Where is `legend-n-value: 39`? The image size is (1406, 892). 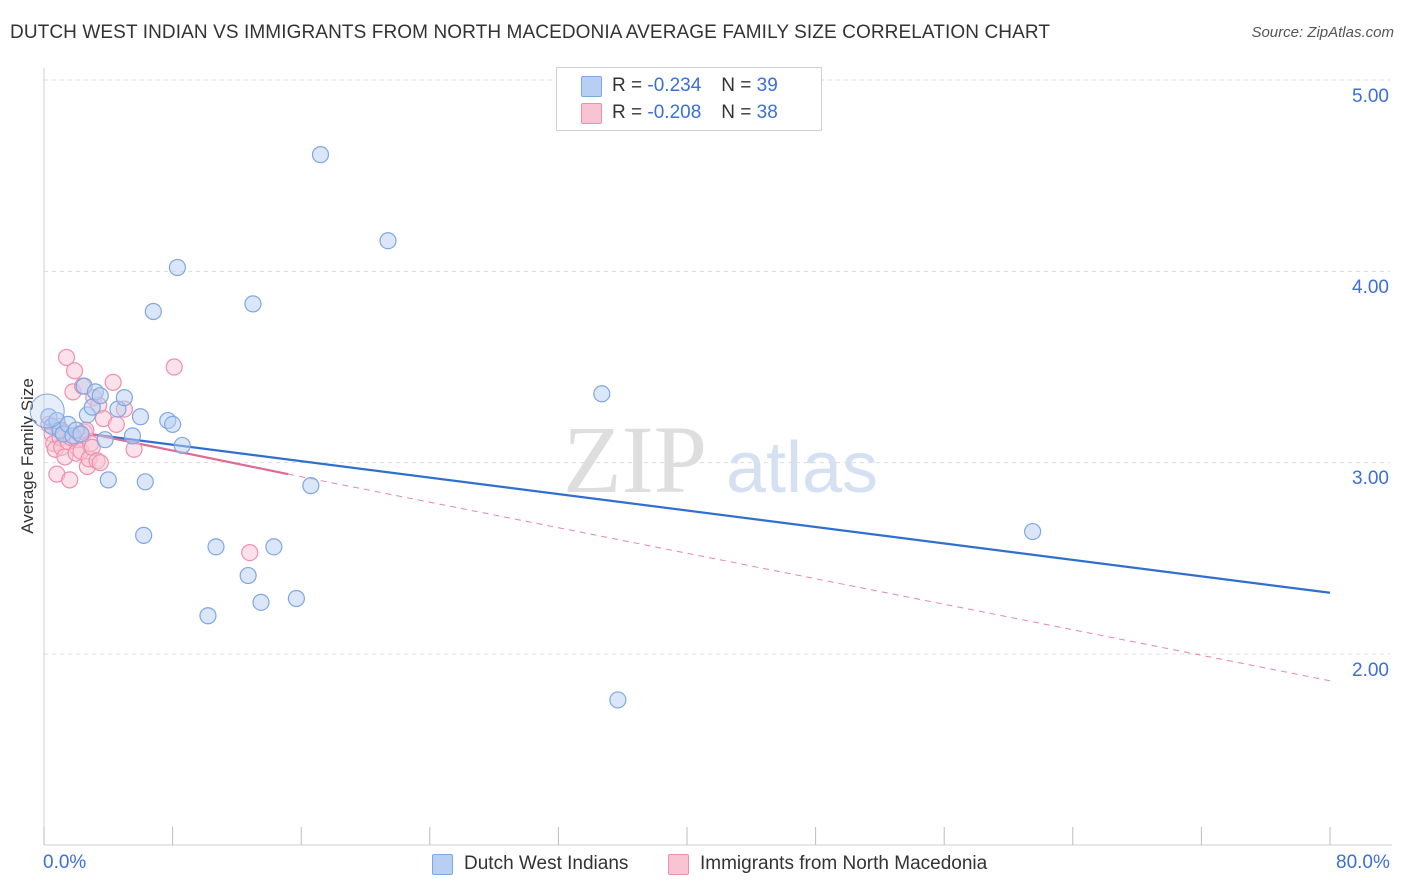
legend-n-value: 39 is located at coordinates (767, 85).